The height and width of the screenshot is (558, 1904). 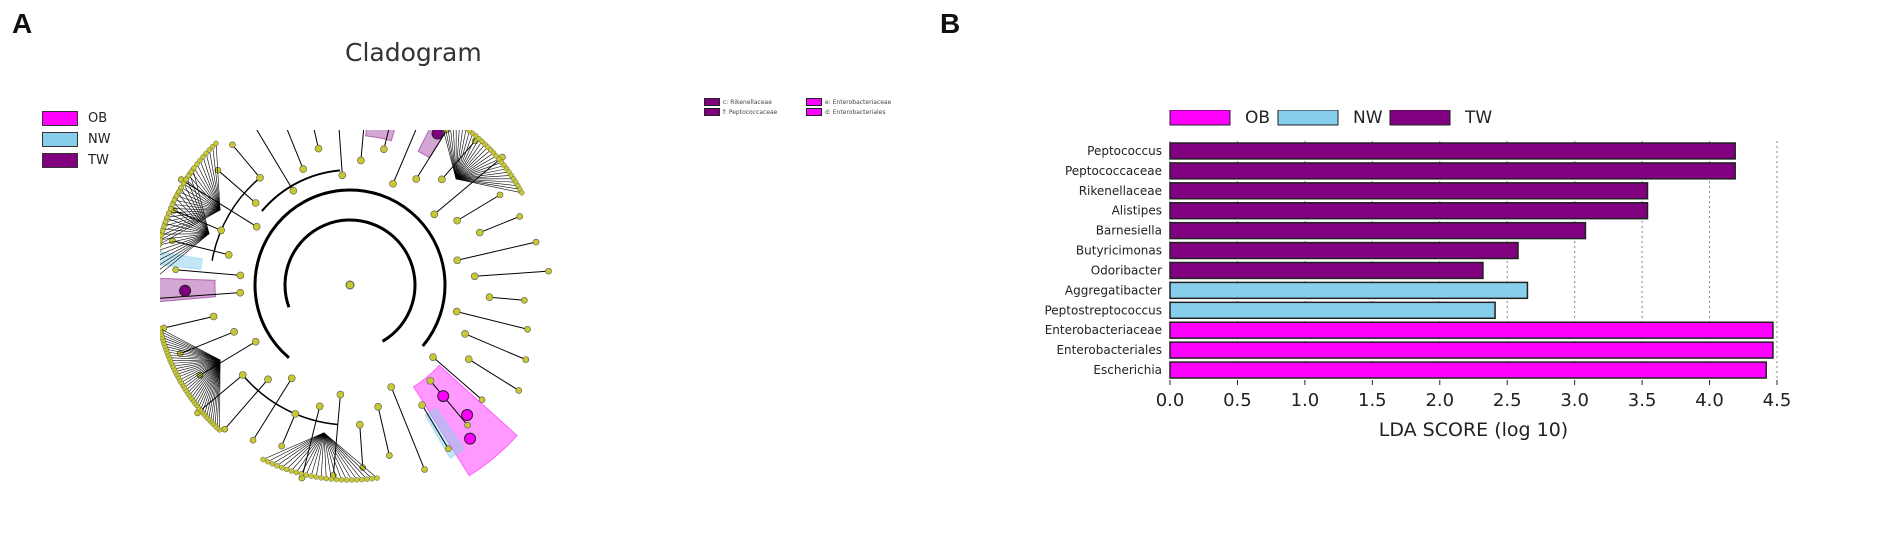 What do you see at coordinates (1200, 118) in the screenshot?
I see `legend-swatch-ob` at bounding box center [1200, 118].